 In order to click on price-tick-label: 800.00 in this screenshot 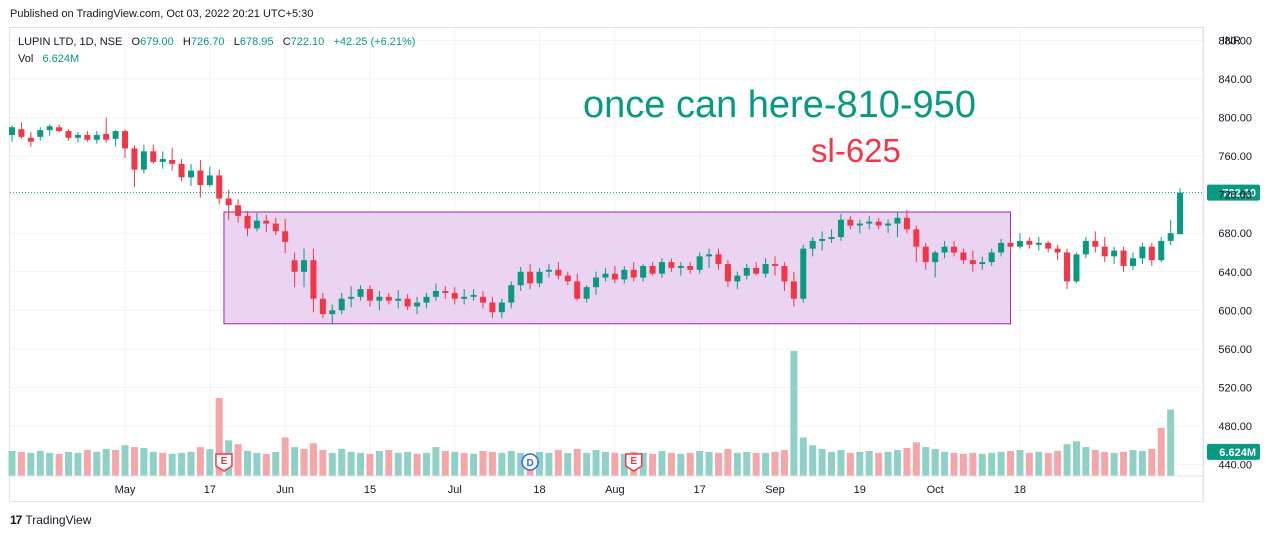, I will do `click(1235, 119)`.